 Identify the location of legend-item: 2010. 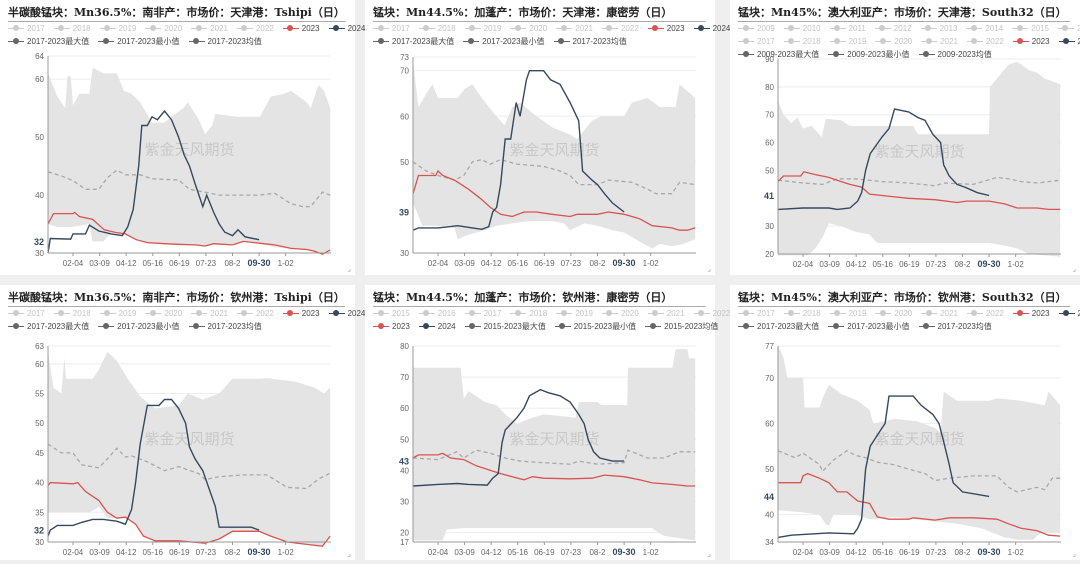
(802, 28).